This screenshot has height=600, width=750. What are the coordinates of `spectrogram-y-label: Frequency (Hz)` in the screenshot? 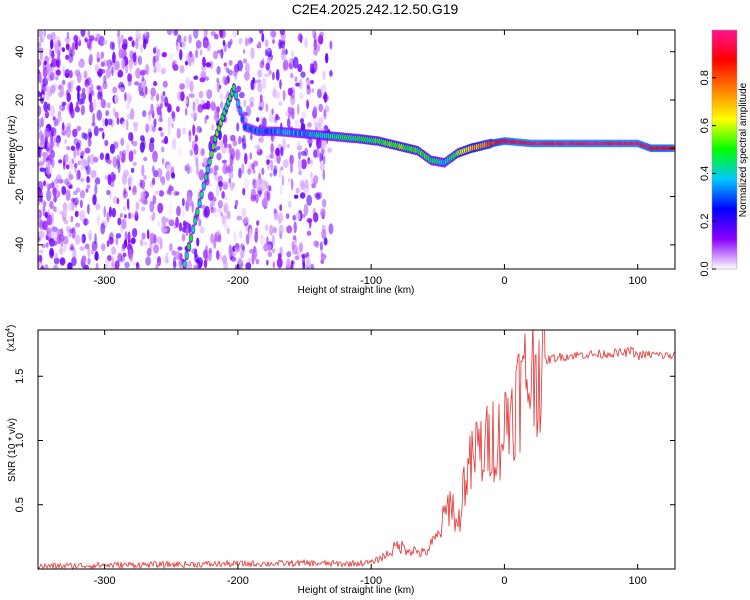 It's located at (12, 150).